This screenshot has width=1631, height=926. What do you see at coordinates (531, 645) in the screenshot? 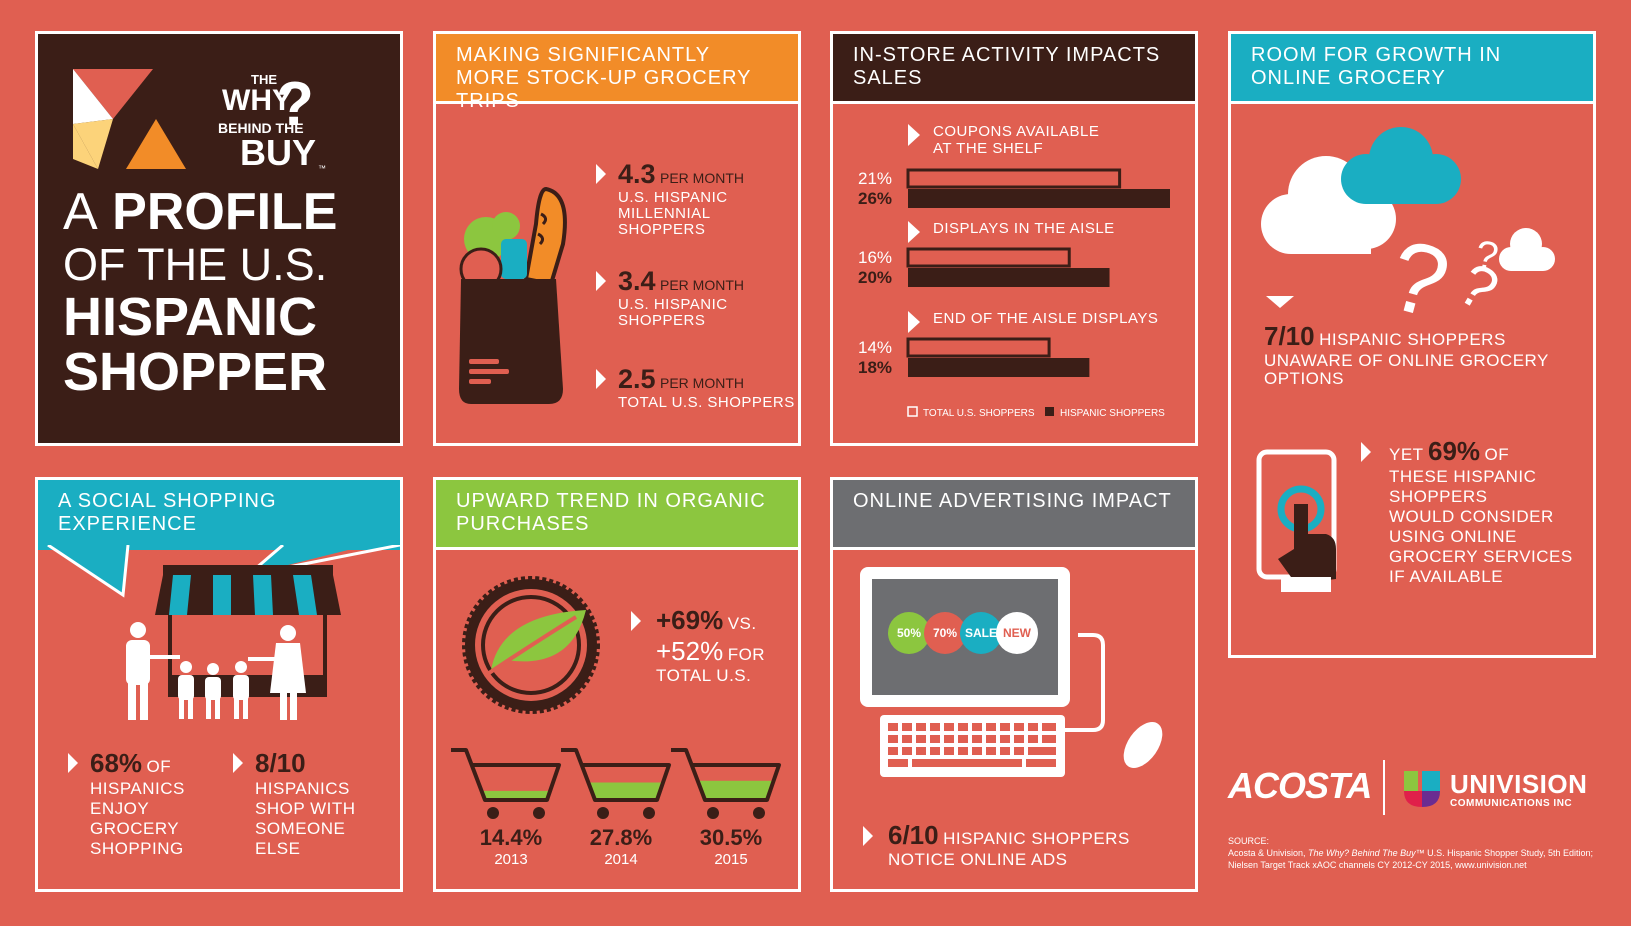
I see `organic-leaf-seal-icon` at bounding box center [531, 645].